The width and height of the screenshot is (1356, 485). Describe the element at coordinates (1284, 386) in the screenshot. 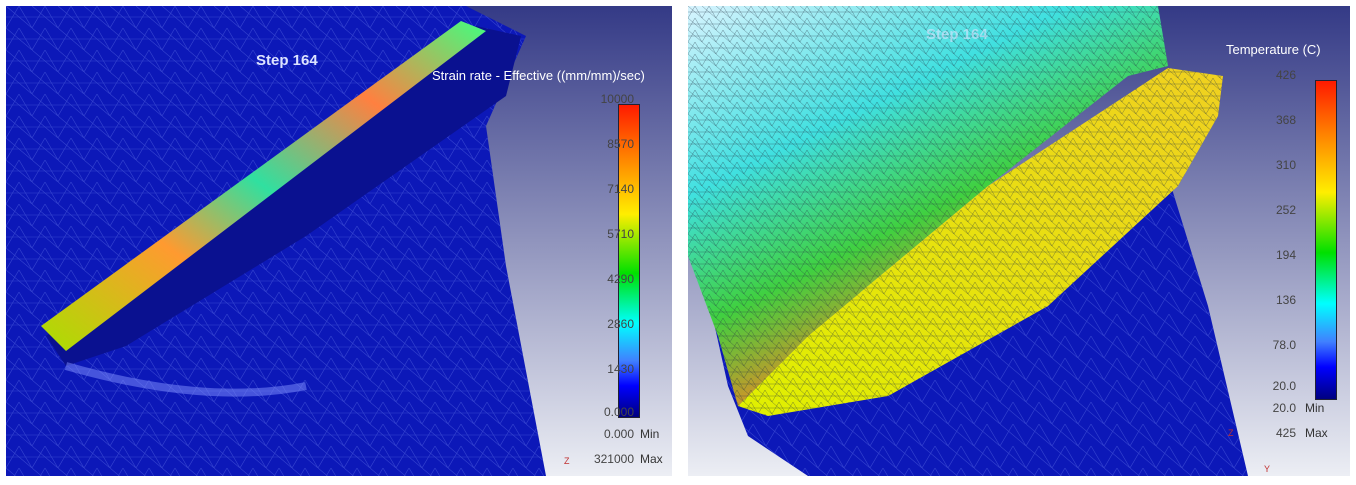

I see `legend-tick: 20.0` at that location.